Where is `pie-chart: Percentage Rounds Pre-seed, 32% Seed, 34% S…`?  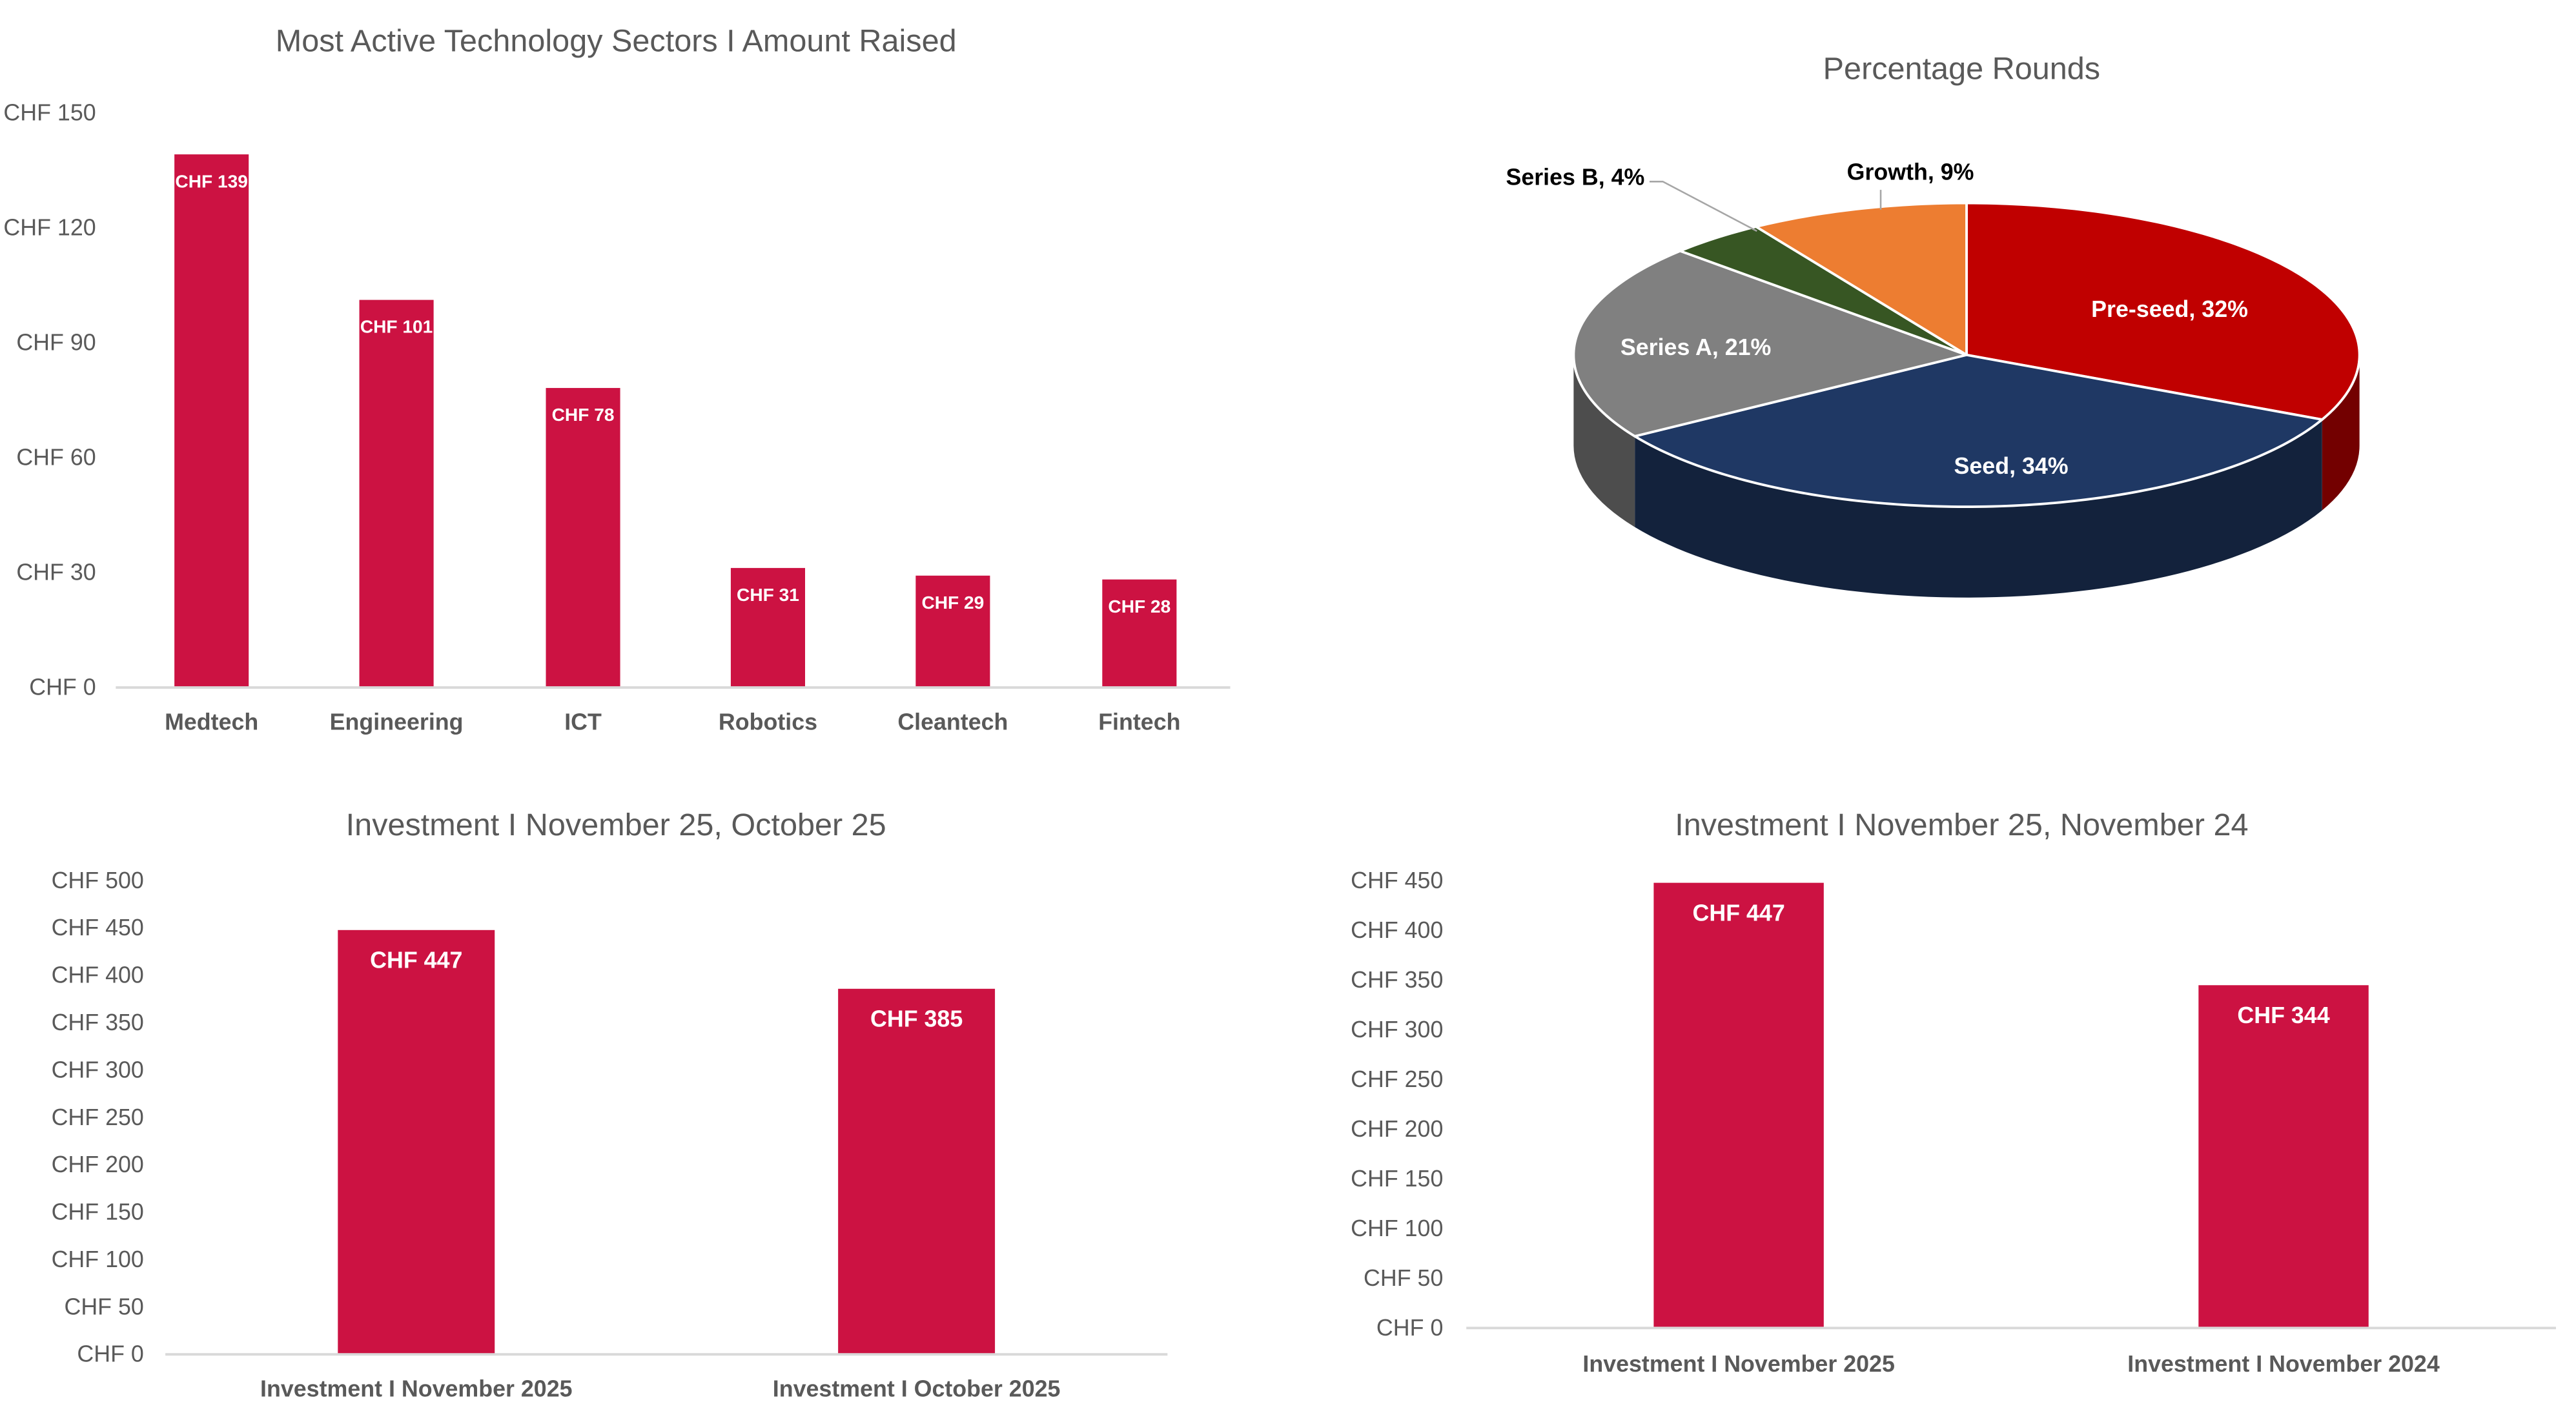 pie-chart: Percentage Rounds Pre-seed, 32% Seed, 34% S… is located at coordinates (1933, 325).